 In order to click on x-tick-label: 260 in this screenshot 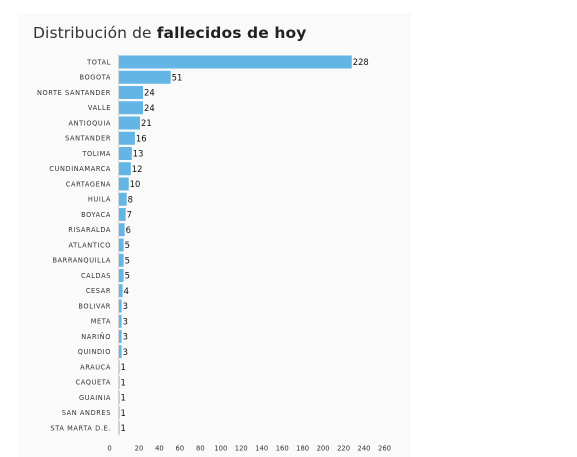, I will do `click(384, 449)`.